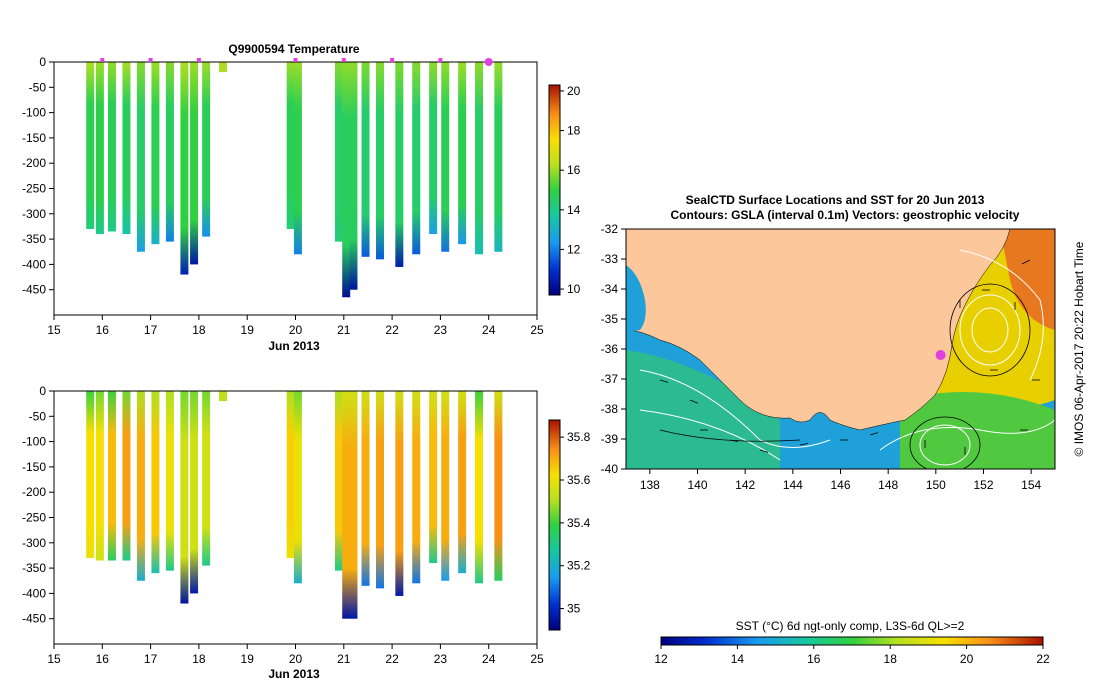 The width and height of the screenshot is (1099, 700). I want to click on salinity-x-axis: 15 16 17 18 19 20 21 22 23 24 25, so click(295, 655).